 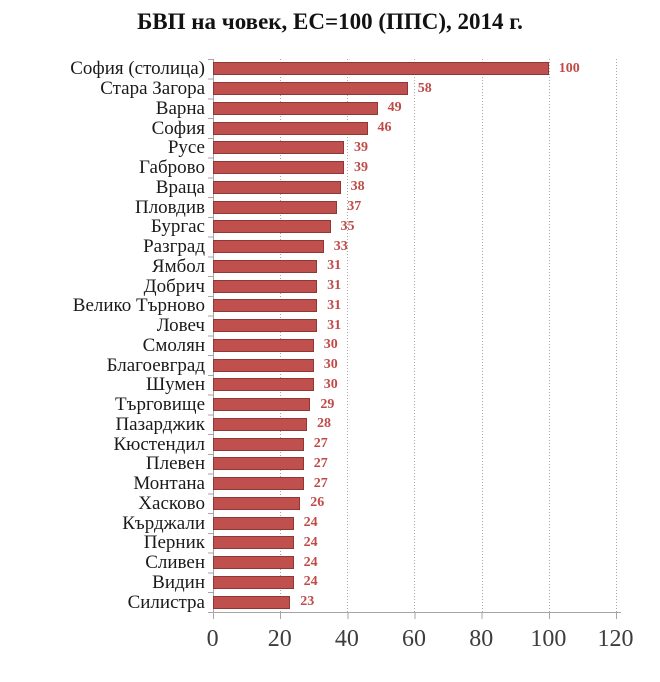 I want to click on bar-track: 23, so click(x=414, y=602).